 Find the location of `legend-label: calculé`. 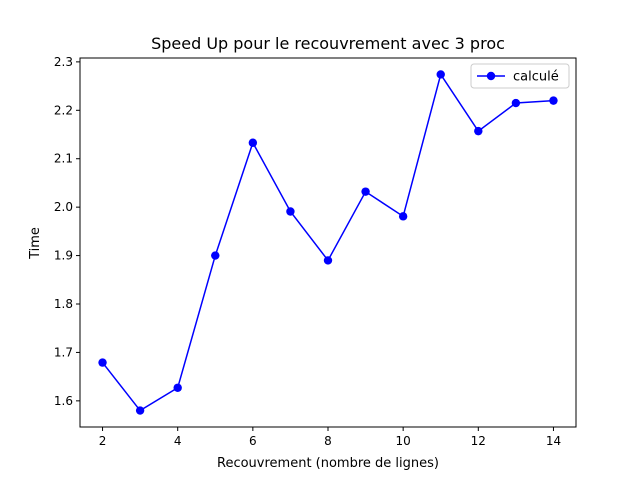

legend-label: calculé is located at coordinates (536, 77).